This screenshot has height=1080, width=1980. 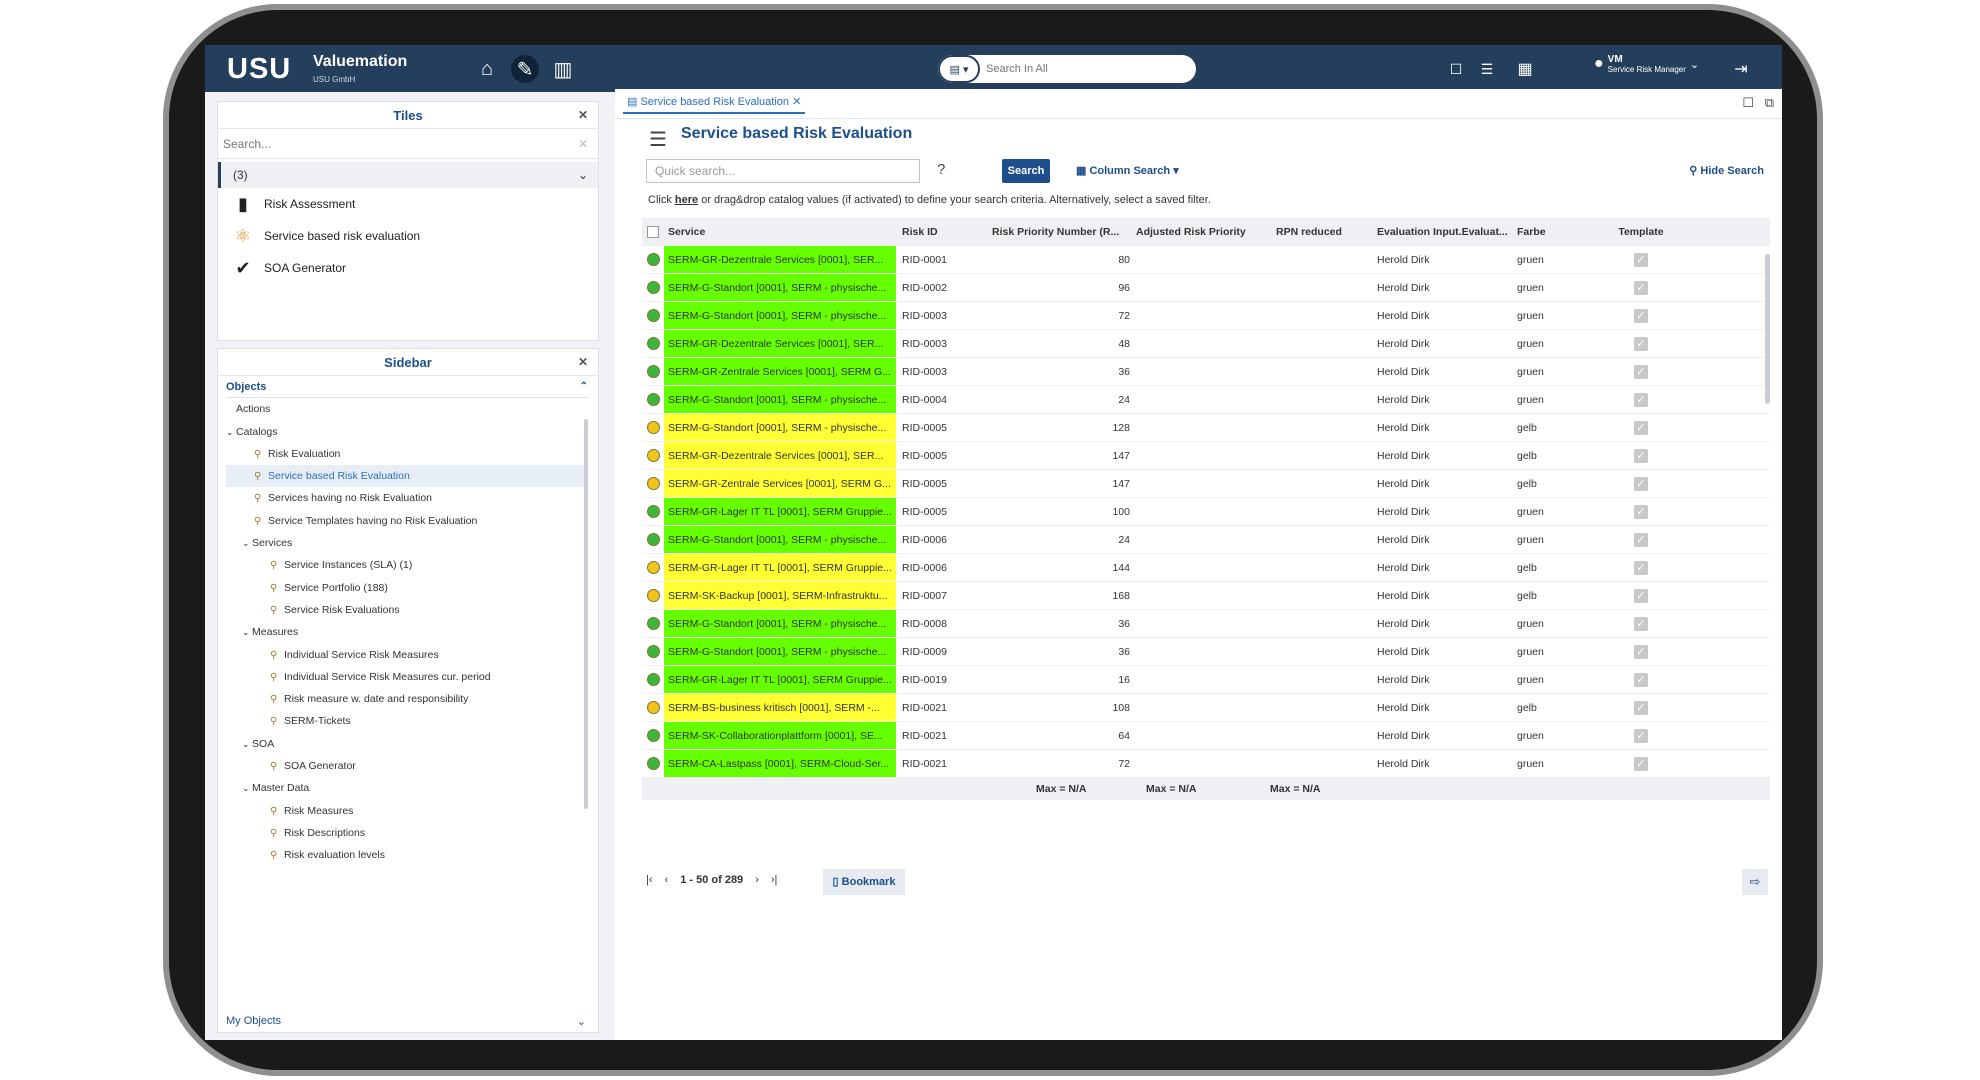 I want to click on column-header: Template, so click(x=1641, y=232).